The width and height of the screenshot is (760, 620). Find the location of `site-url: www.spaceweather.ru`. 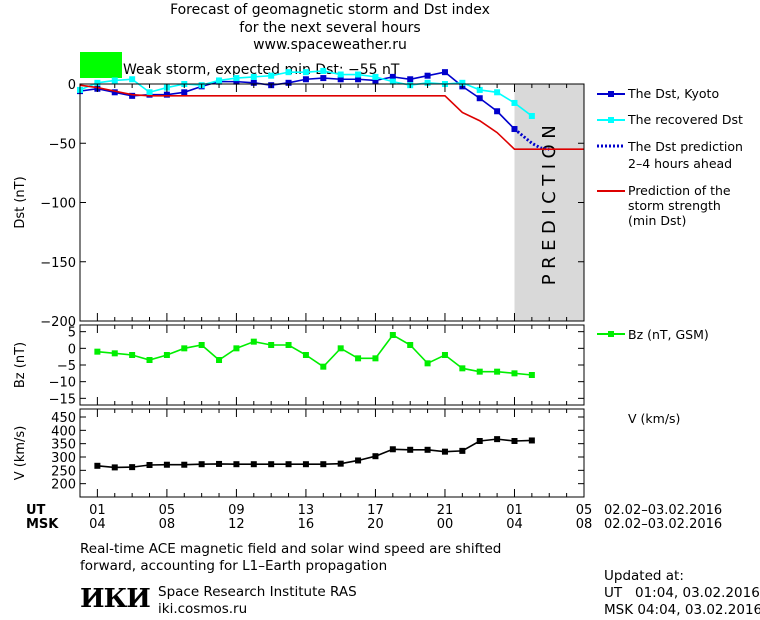

site-url: www.spaceweather.ru is located at coordinates (330, 45).